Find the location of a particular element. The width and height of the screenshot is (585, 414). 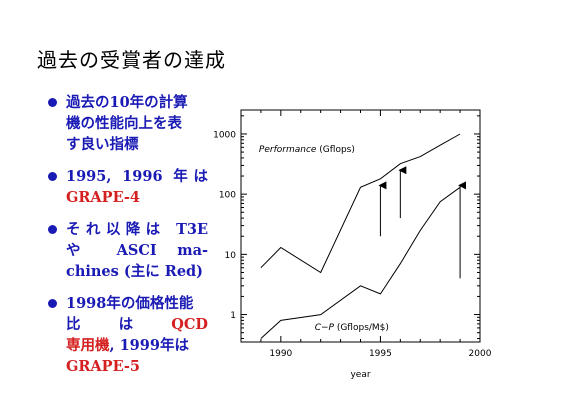

series-label-perf-label: Performance (Gflops) is located at coordinates (307, 150).